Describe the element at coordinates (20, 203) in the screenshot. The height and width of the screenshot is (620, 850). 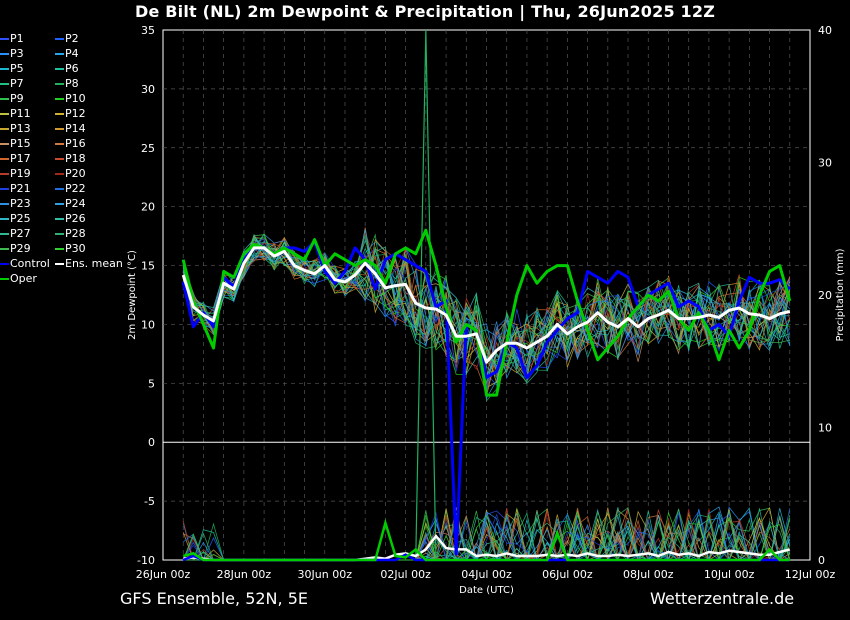
I see `legend-label: P23` at that location.